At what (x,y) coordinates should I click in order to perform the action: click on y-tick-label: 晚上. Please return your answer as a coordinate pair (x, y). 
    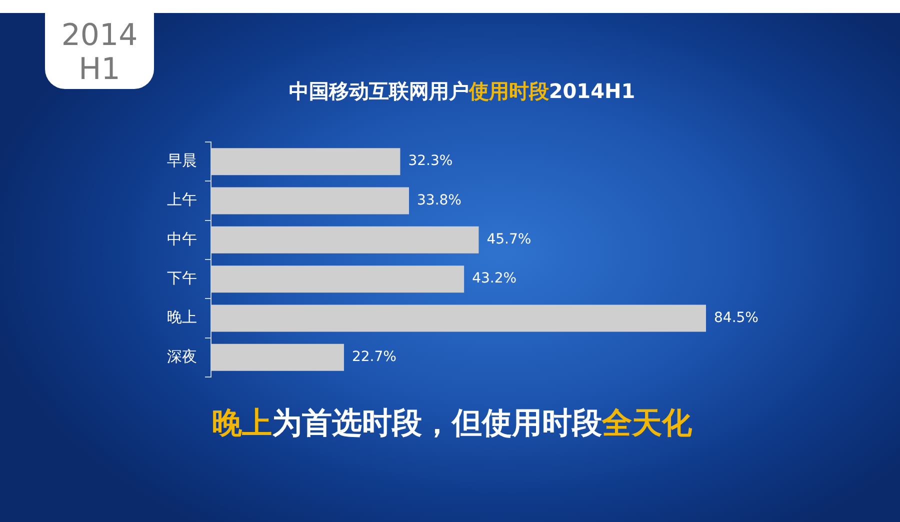
    Looking at the image, I should click on (182, 317).